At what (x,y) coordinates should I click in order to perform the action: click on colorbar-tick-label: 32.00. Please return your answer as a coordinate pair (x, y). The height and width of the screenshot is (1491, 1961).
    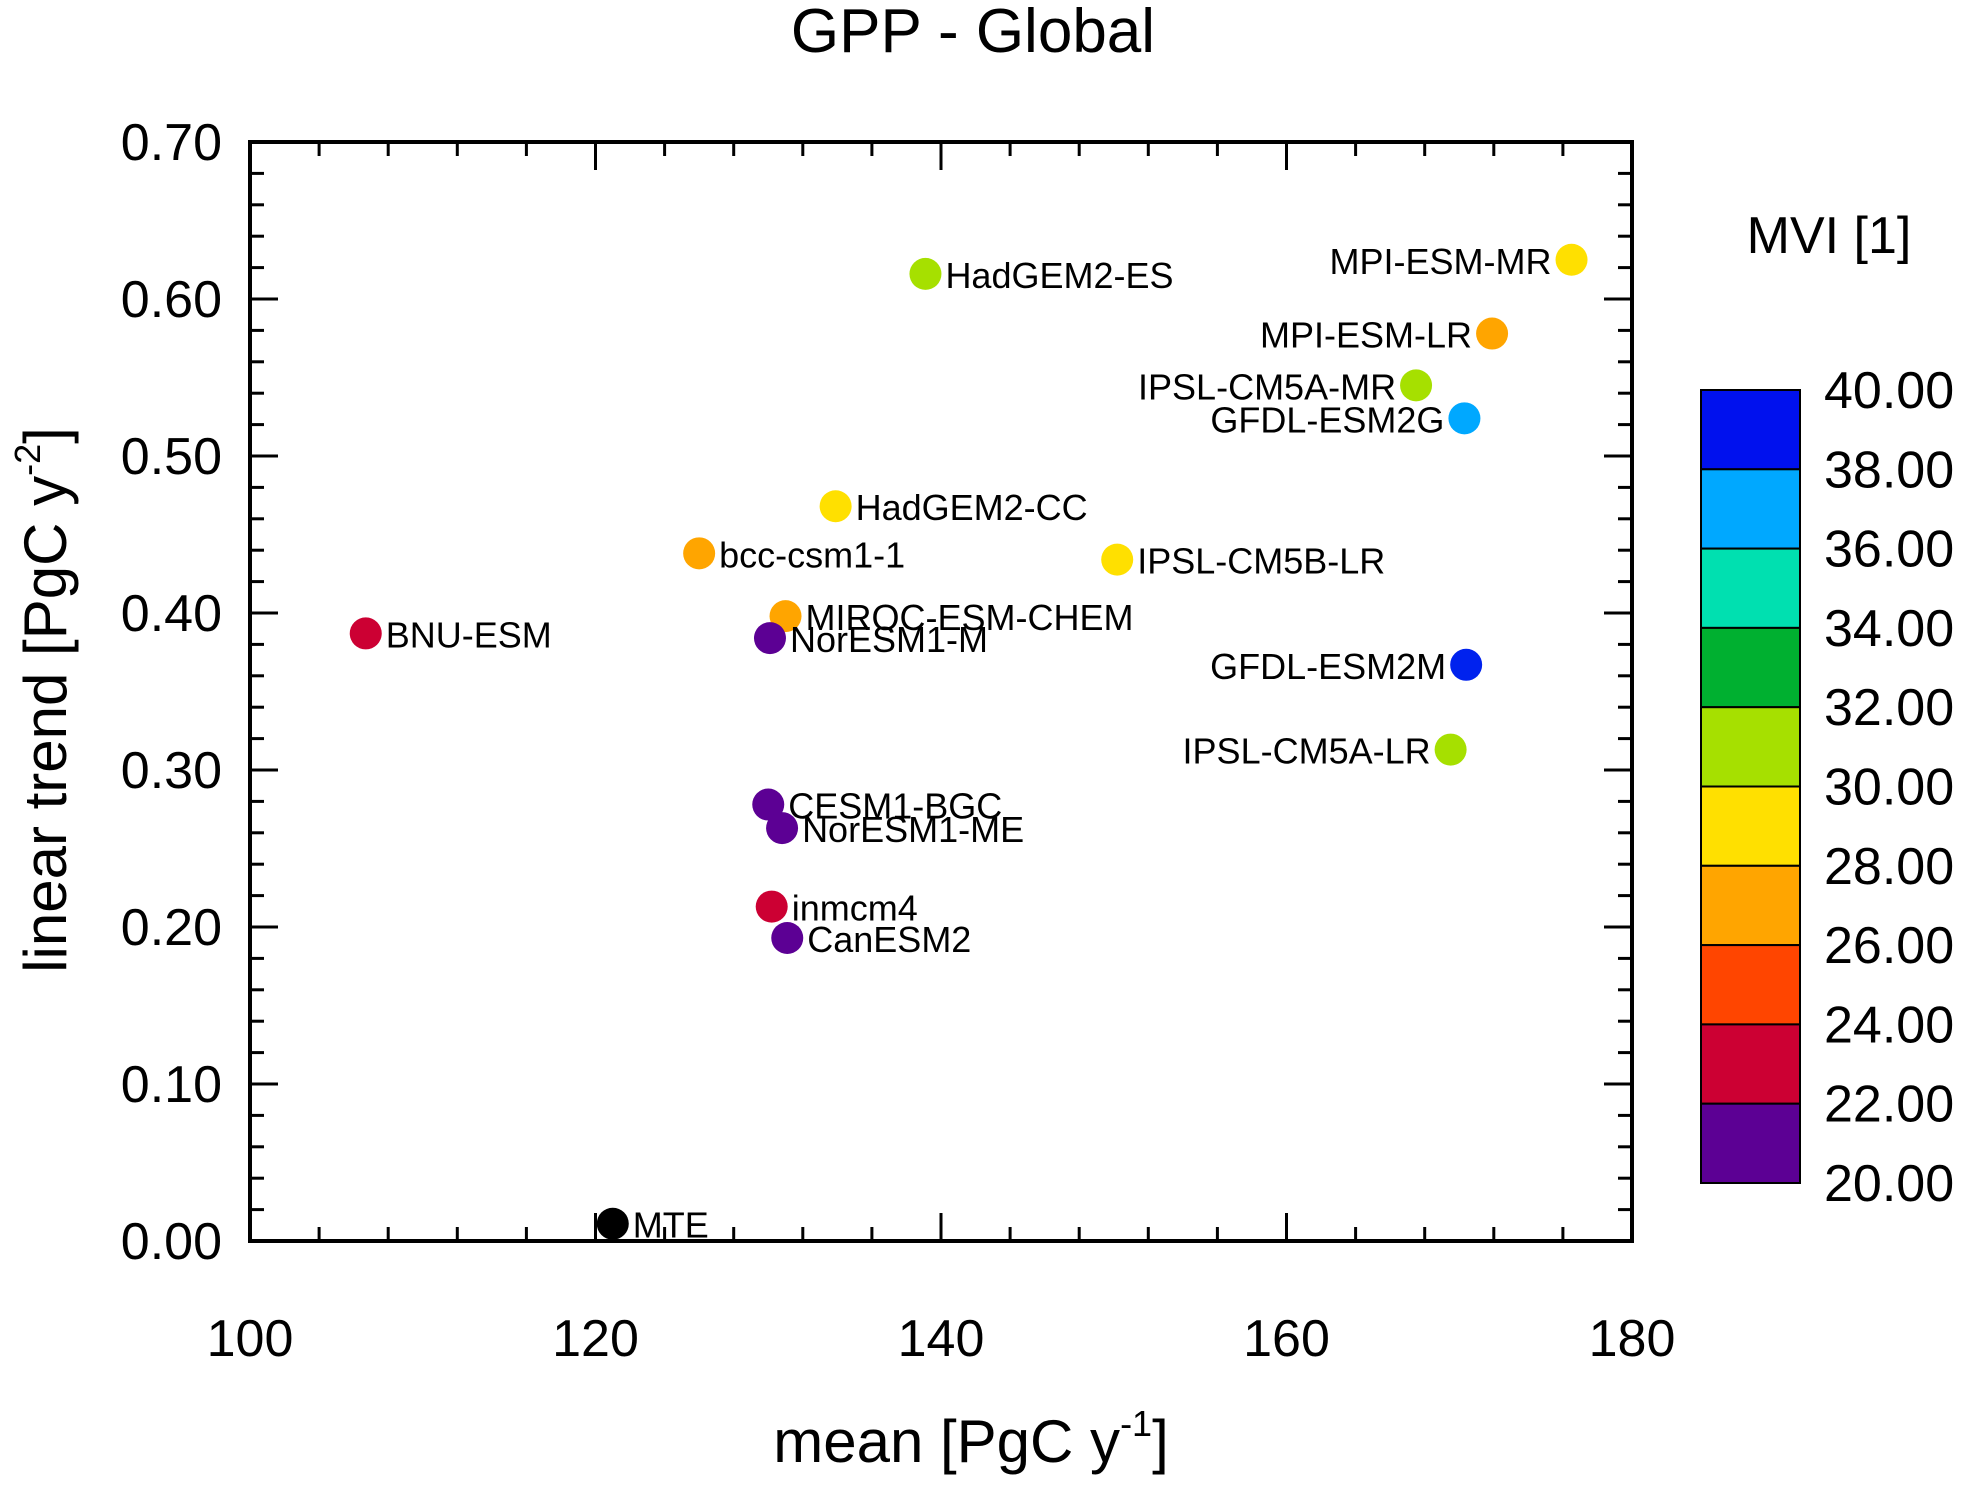
    Looking at the image, I should click on (1889, 708).